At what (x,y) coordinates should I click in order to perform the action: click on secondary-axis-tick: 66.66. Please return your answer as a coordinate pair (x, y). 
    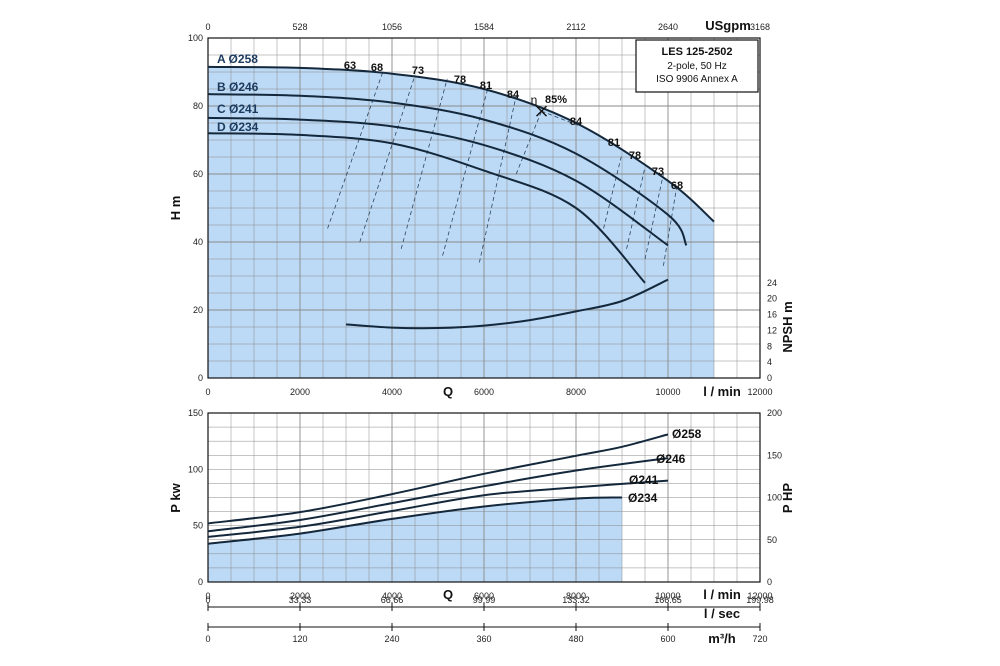
    Looking at the image, I should click on (392, 600).